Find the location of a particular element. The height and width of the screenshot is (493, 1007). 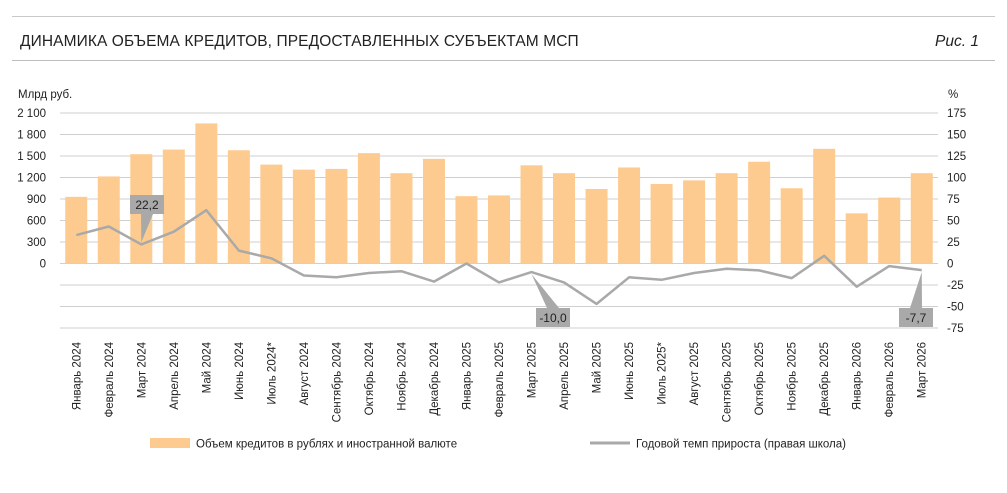

left-tick-label: 1 200 is located at coordinates (31, 179).